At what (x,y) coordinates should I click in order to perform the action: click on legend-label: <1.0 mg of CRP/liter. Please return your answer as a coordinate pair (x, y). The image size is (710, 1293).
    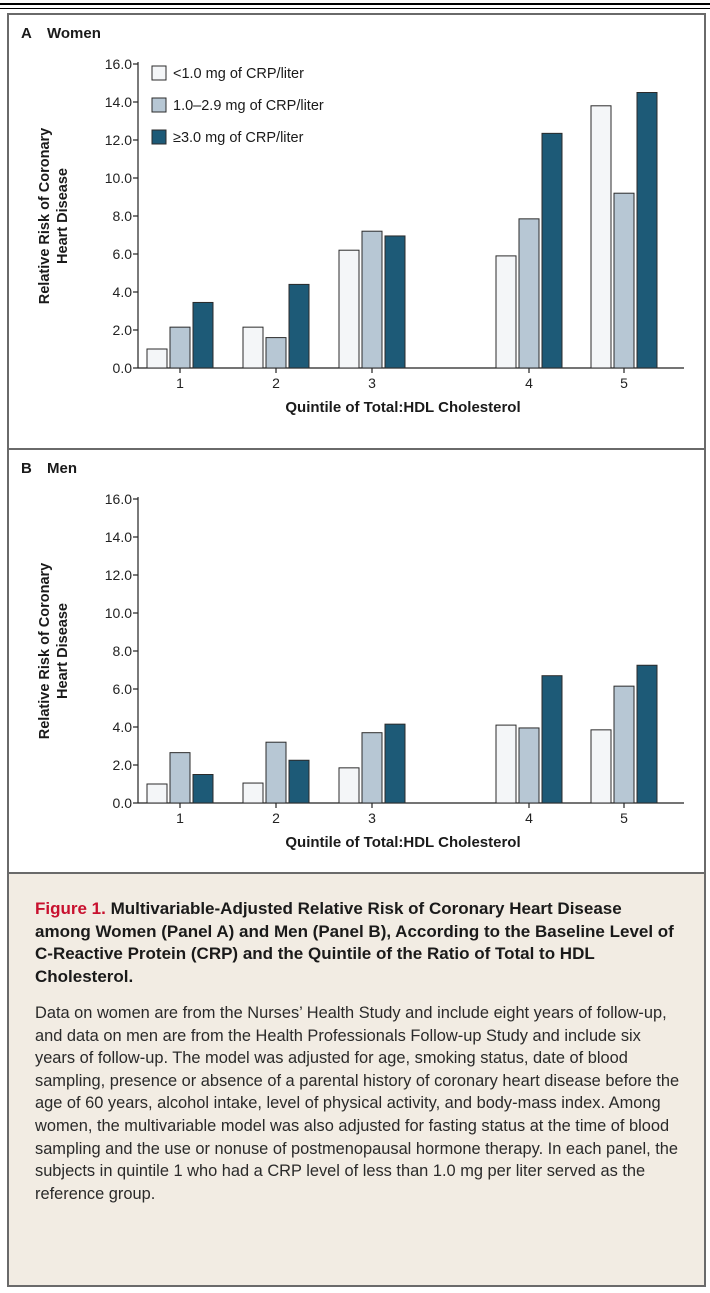
    Looking at the image, I should click on (238, 74).